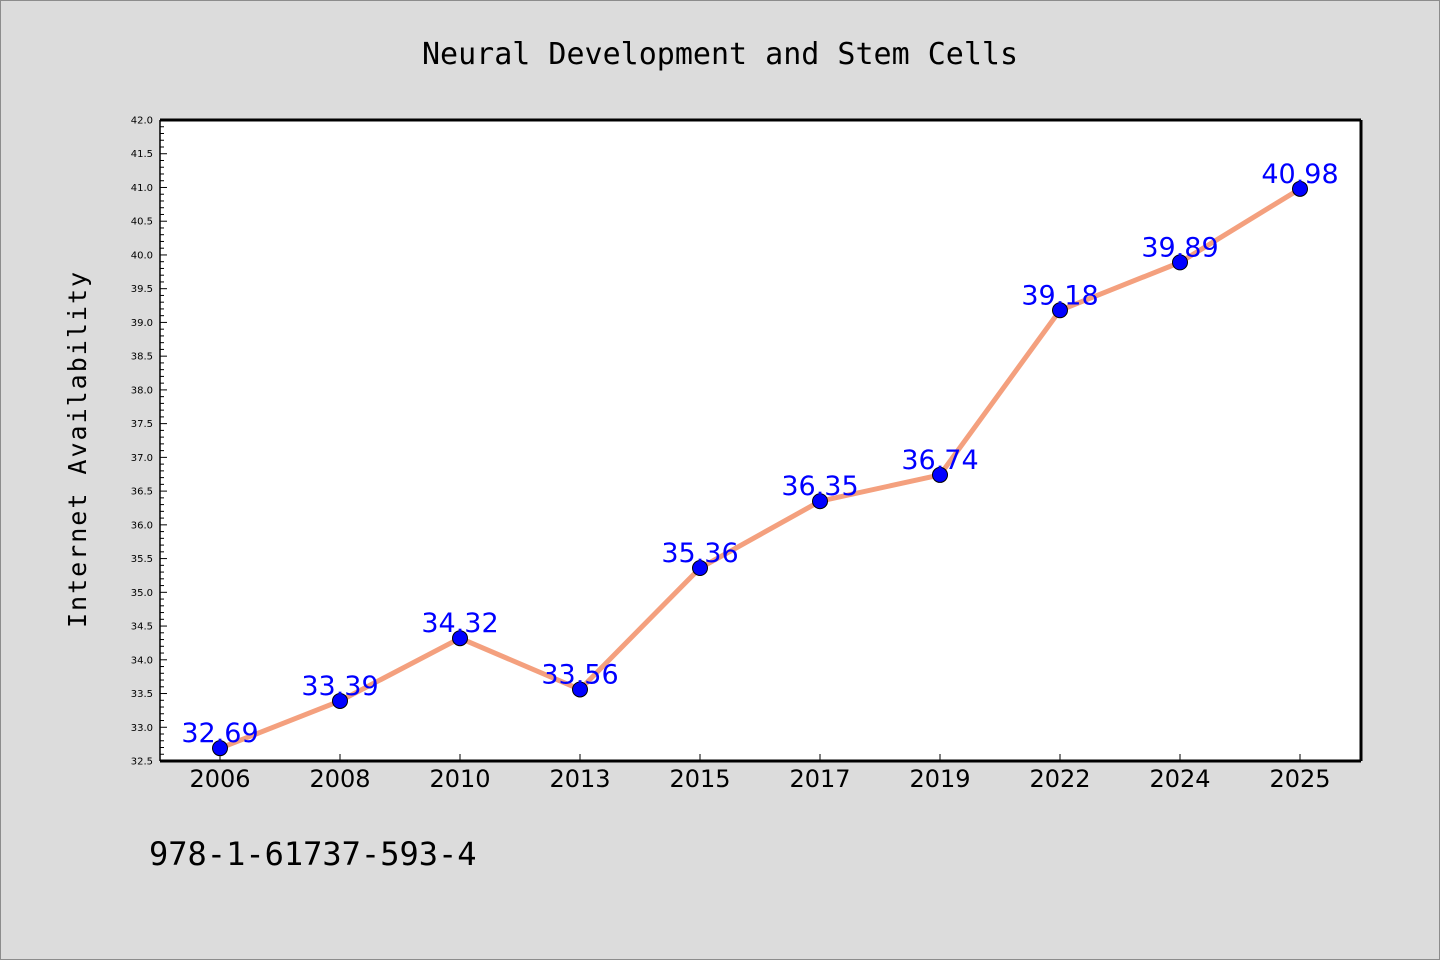 The height and width of the screenshot is (960, 1440). Describe the element at coordinates (579, 674) in the screenshot. I see `data-label: 33.56` at that location.